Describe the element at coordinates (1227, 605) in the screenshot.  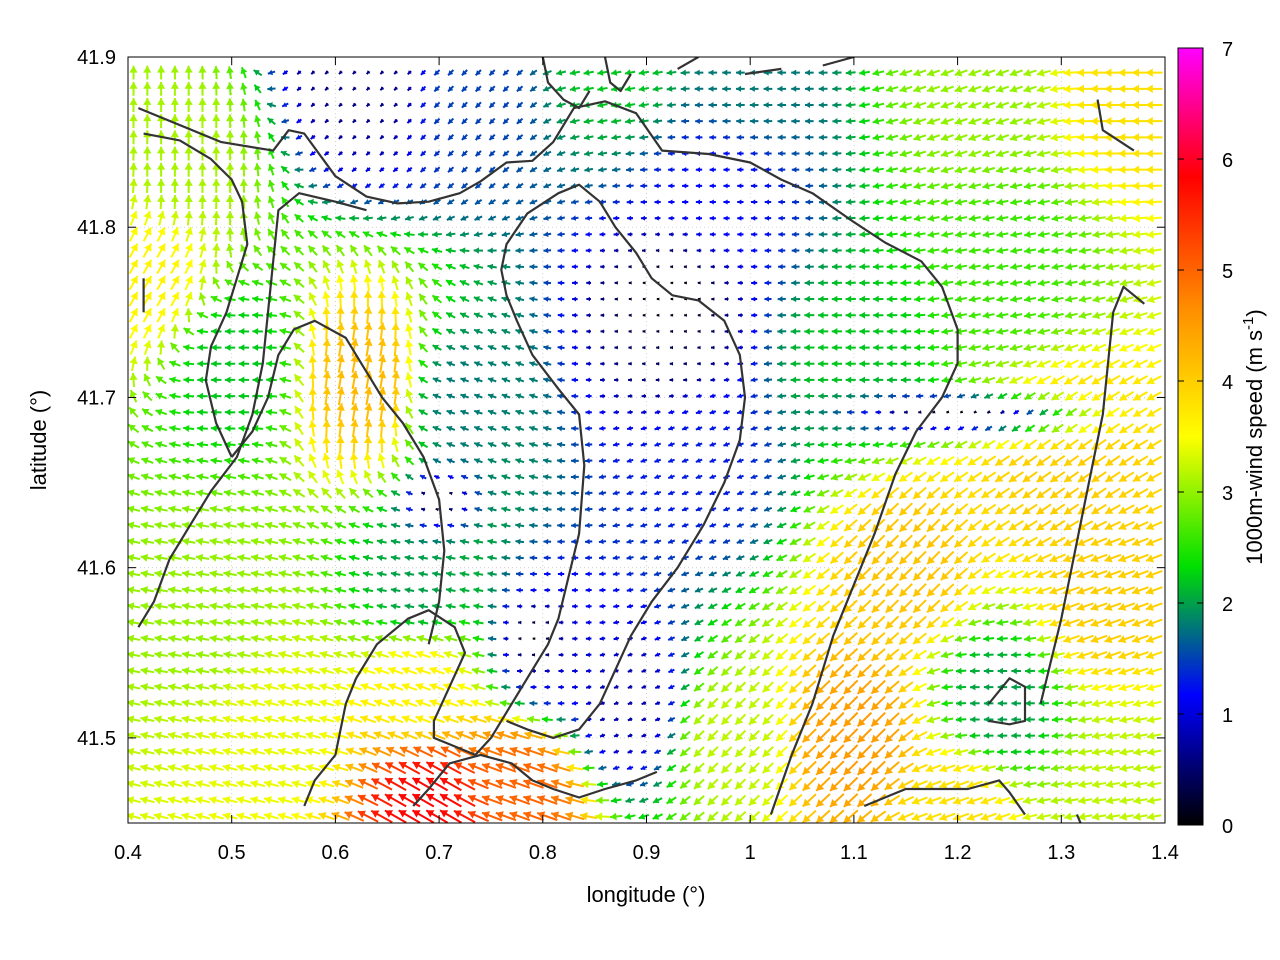
I see `colorbar-tick-label: 2` at that location.